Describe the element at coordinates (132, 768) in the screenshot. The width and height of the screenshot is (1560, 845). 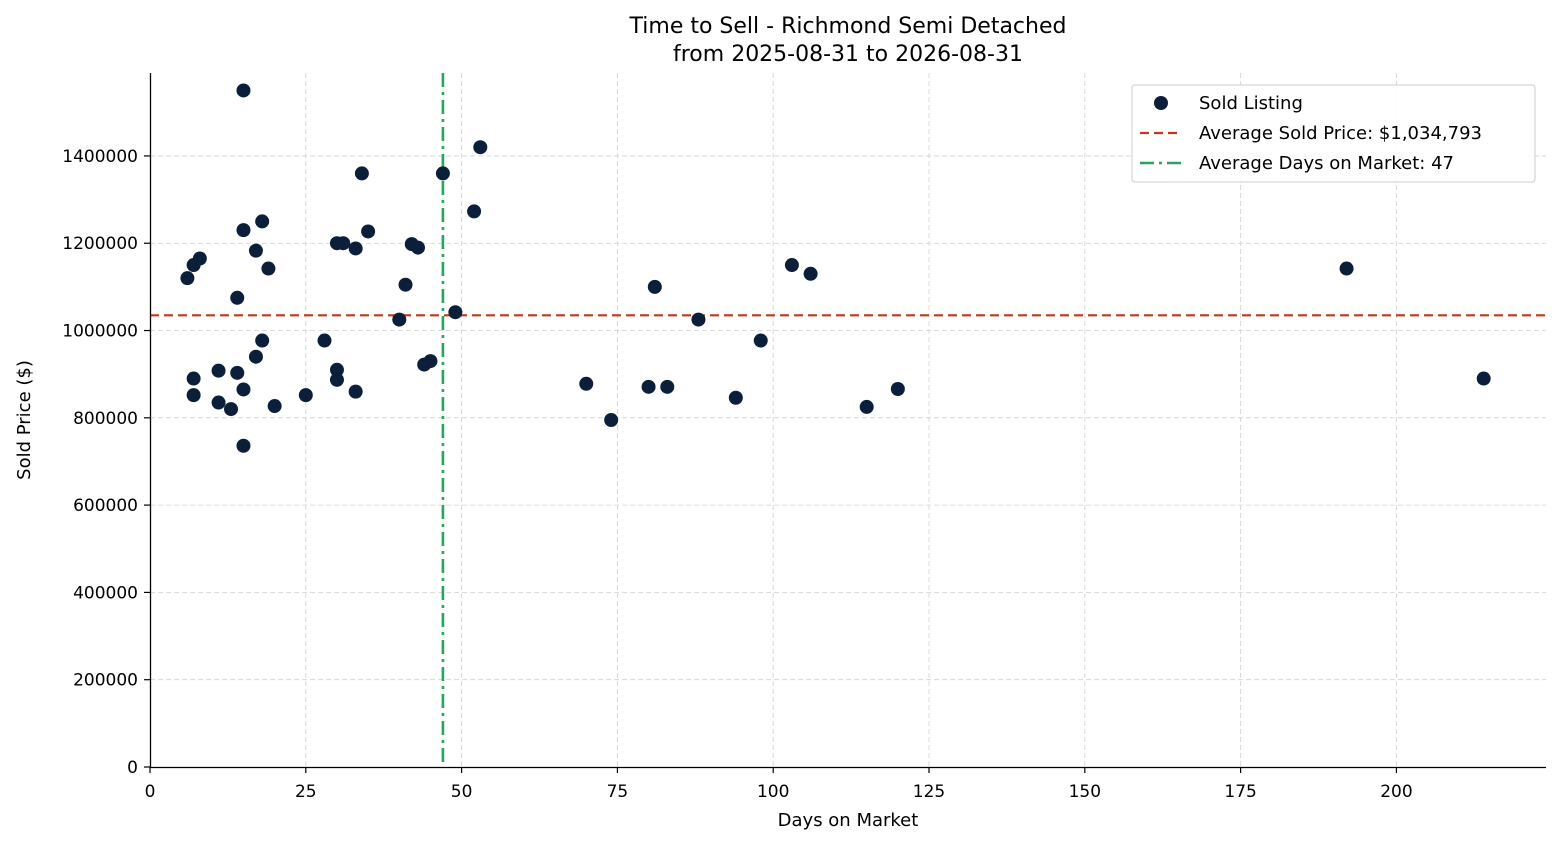
I see `y-tick-label: 0` at that location.